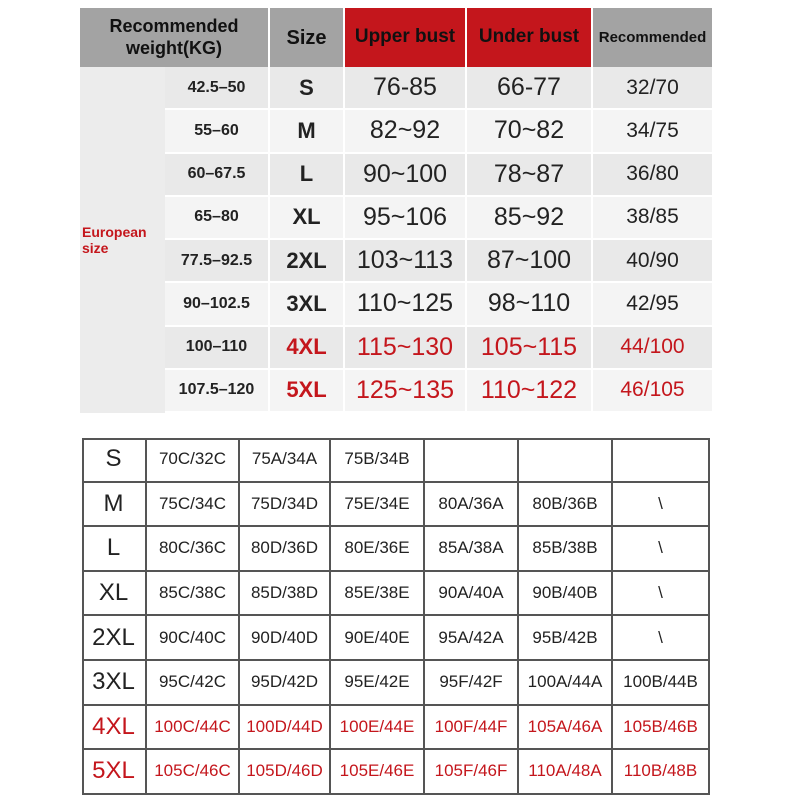 This screenshot has width=800, height=800. Describe the element at coordinates (530, 218) in the screenshot. I see `table-cell: 85~92` at that location.